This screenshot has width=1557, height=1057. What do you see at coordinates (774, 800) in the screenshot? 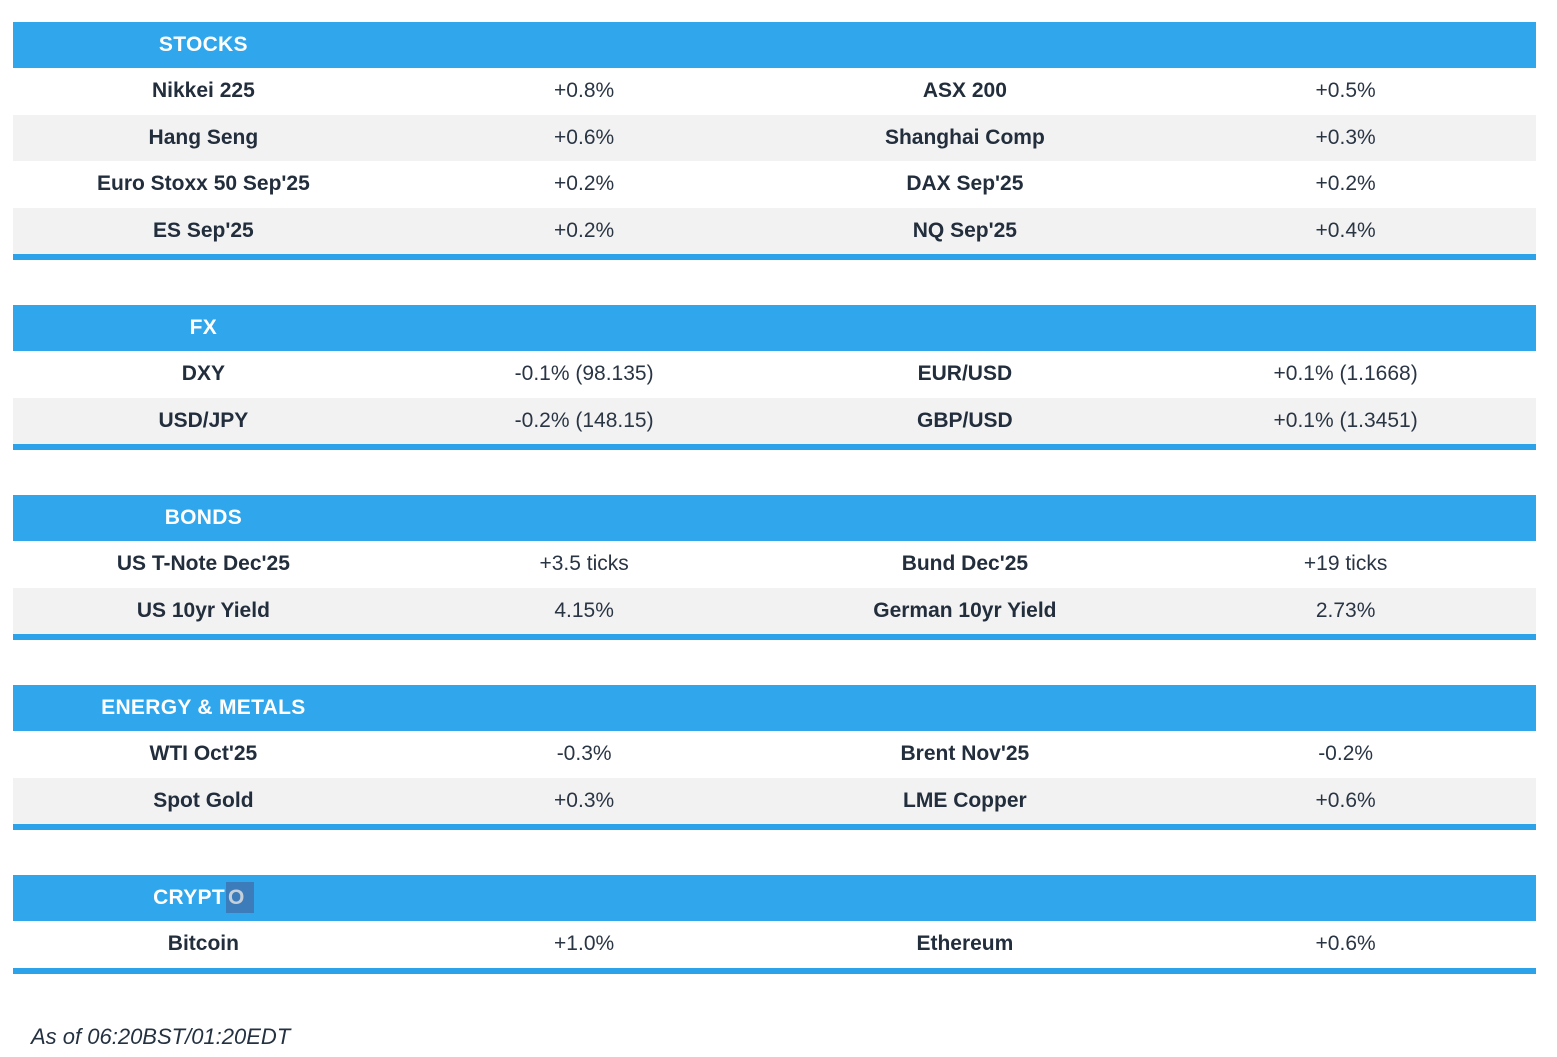
I see `market-row: Spot Gold +0.3% LME Copper +0.6%` at bounding box center [774, 800].